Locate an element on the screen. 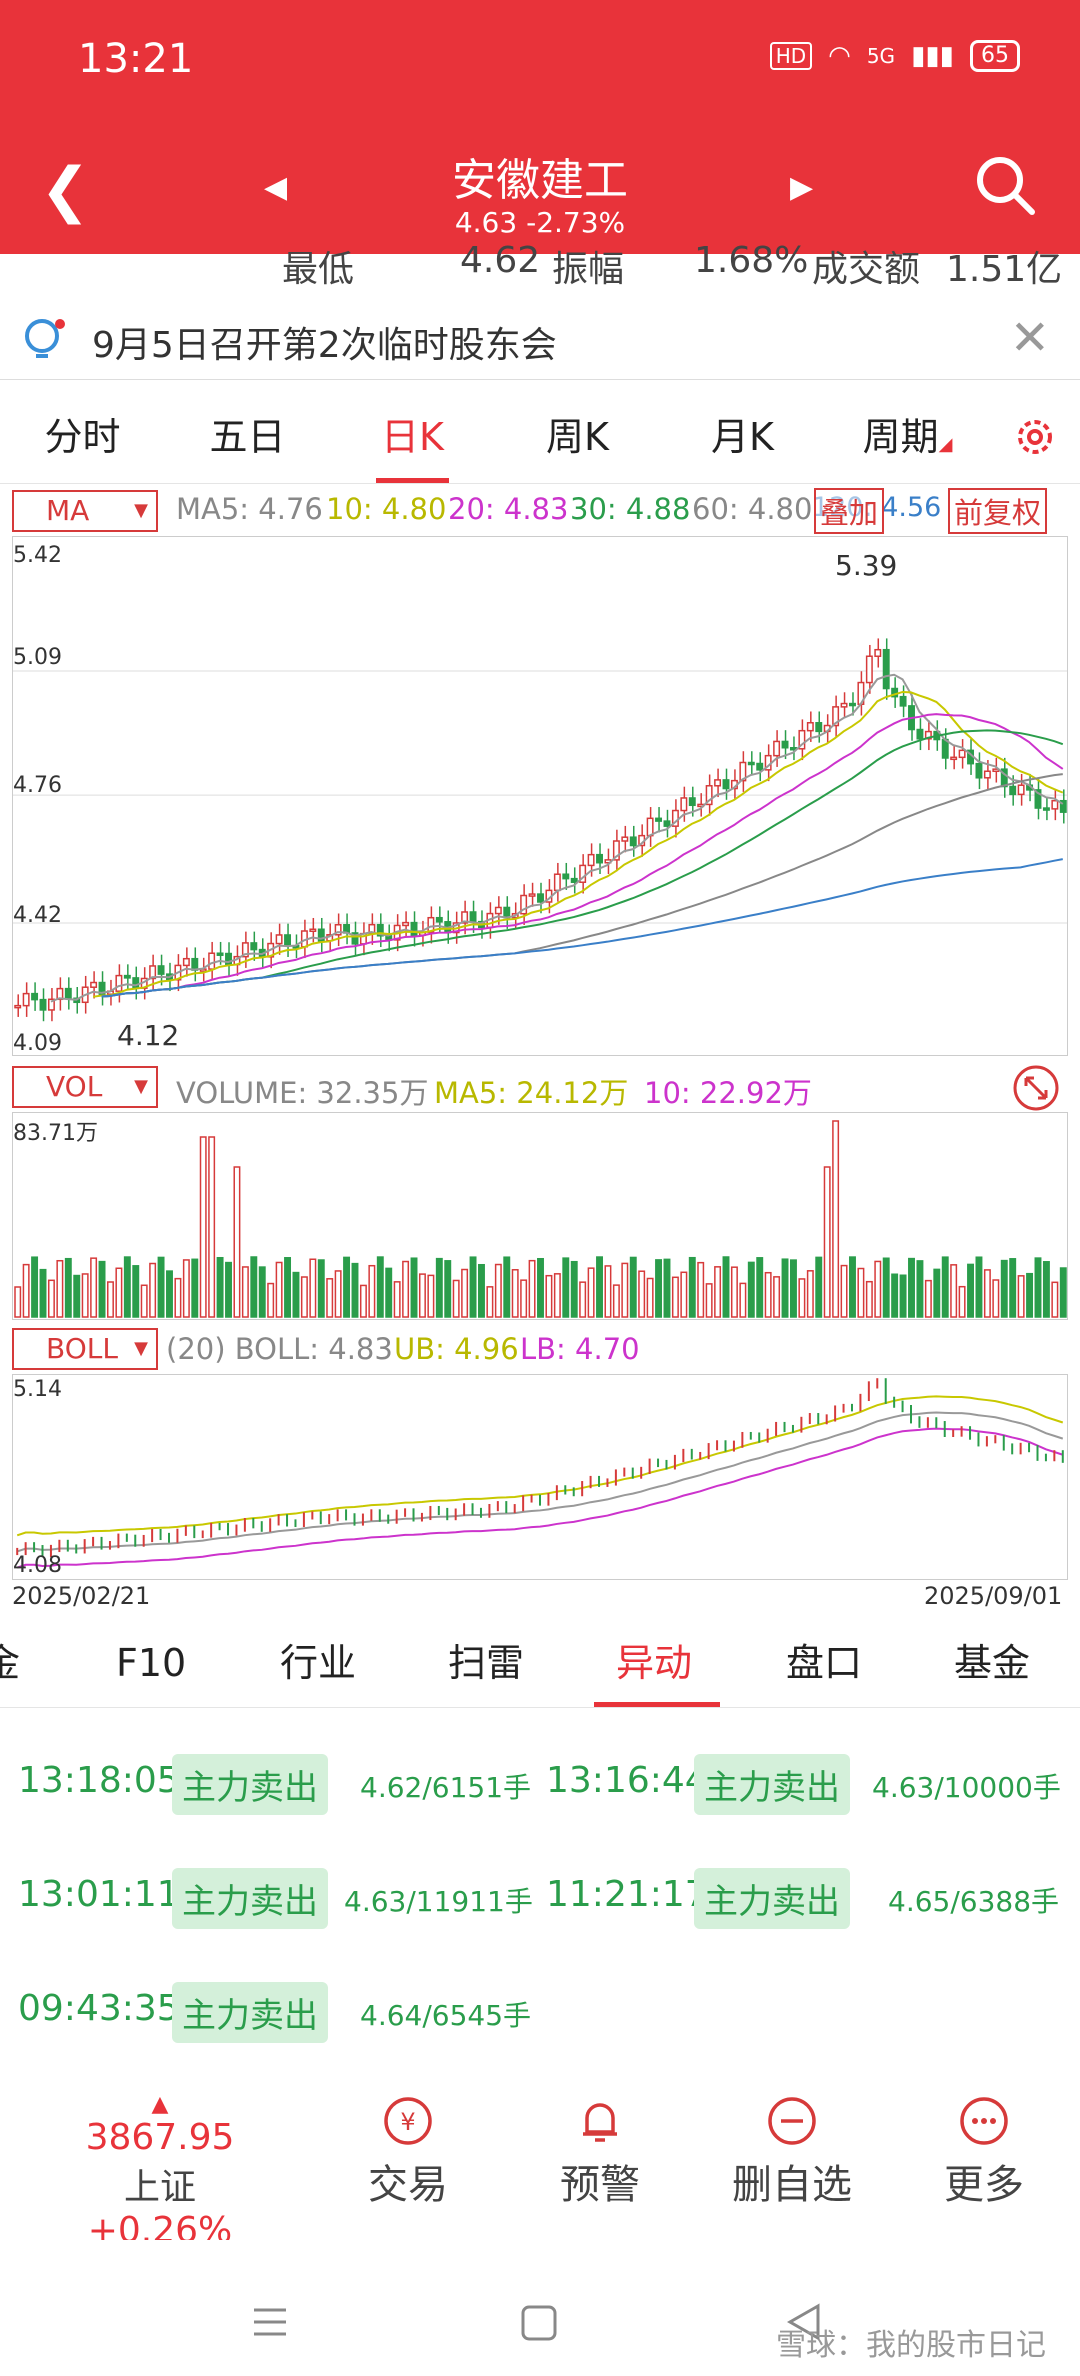  more-label: 更多 is located at coordinates (984, 2185).